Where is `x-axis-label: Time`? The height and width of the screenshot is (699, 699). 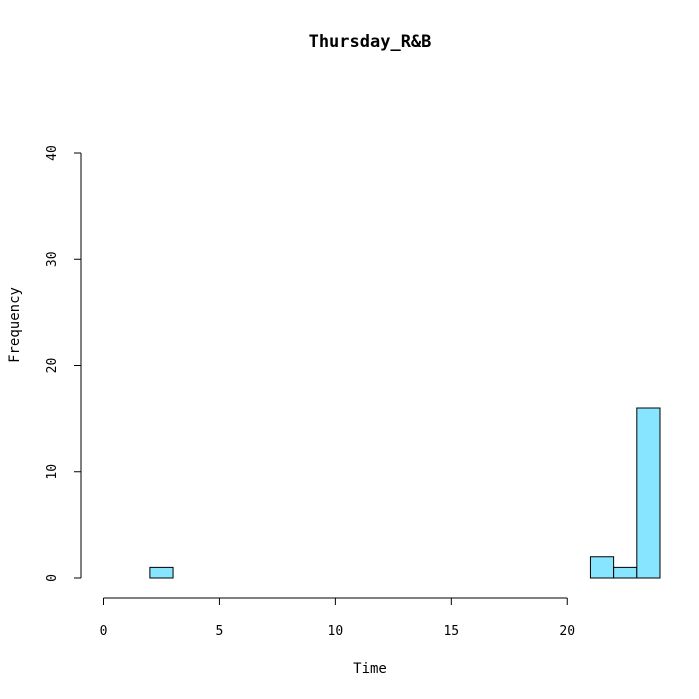
x-axis-label: Time is located at coordinates (370, 669).